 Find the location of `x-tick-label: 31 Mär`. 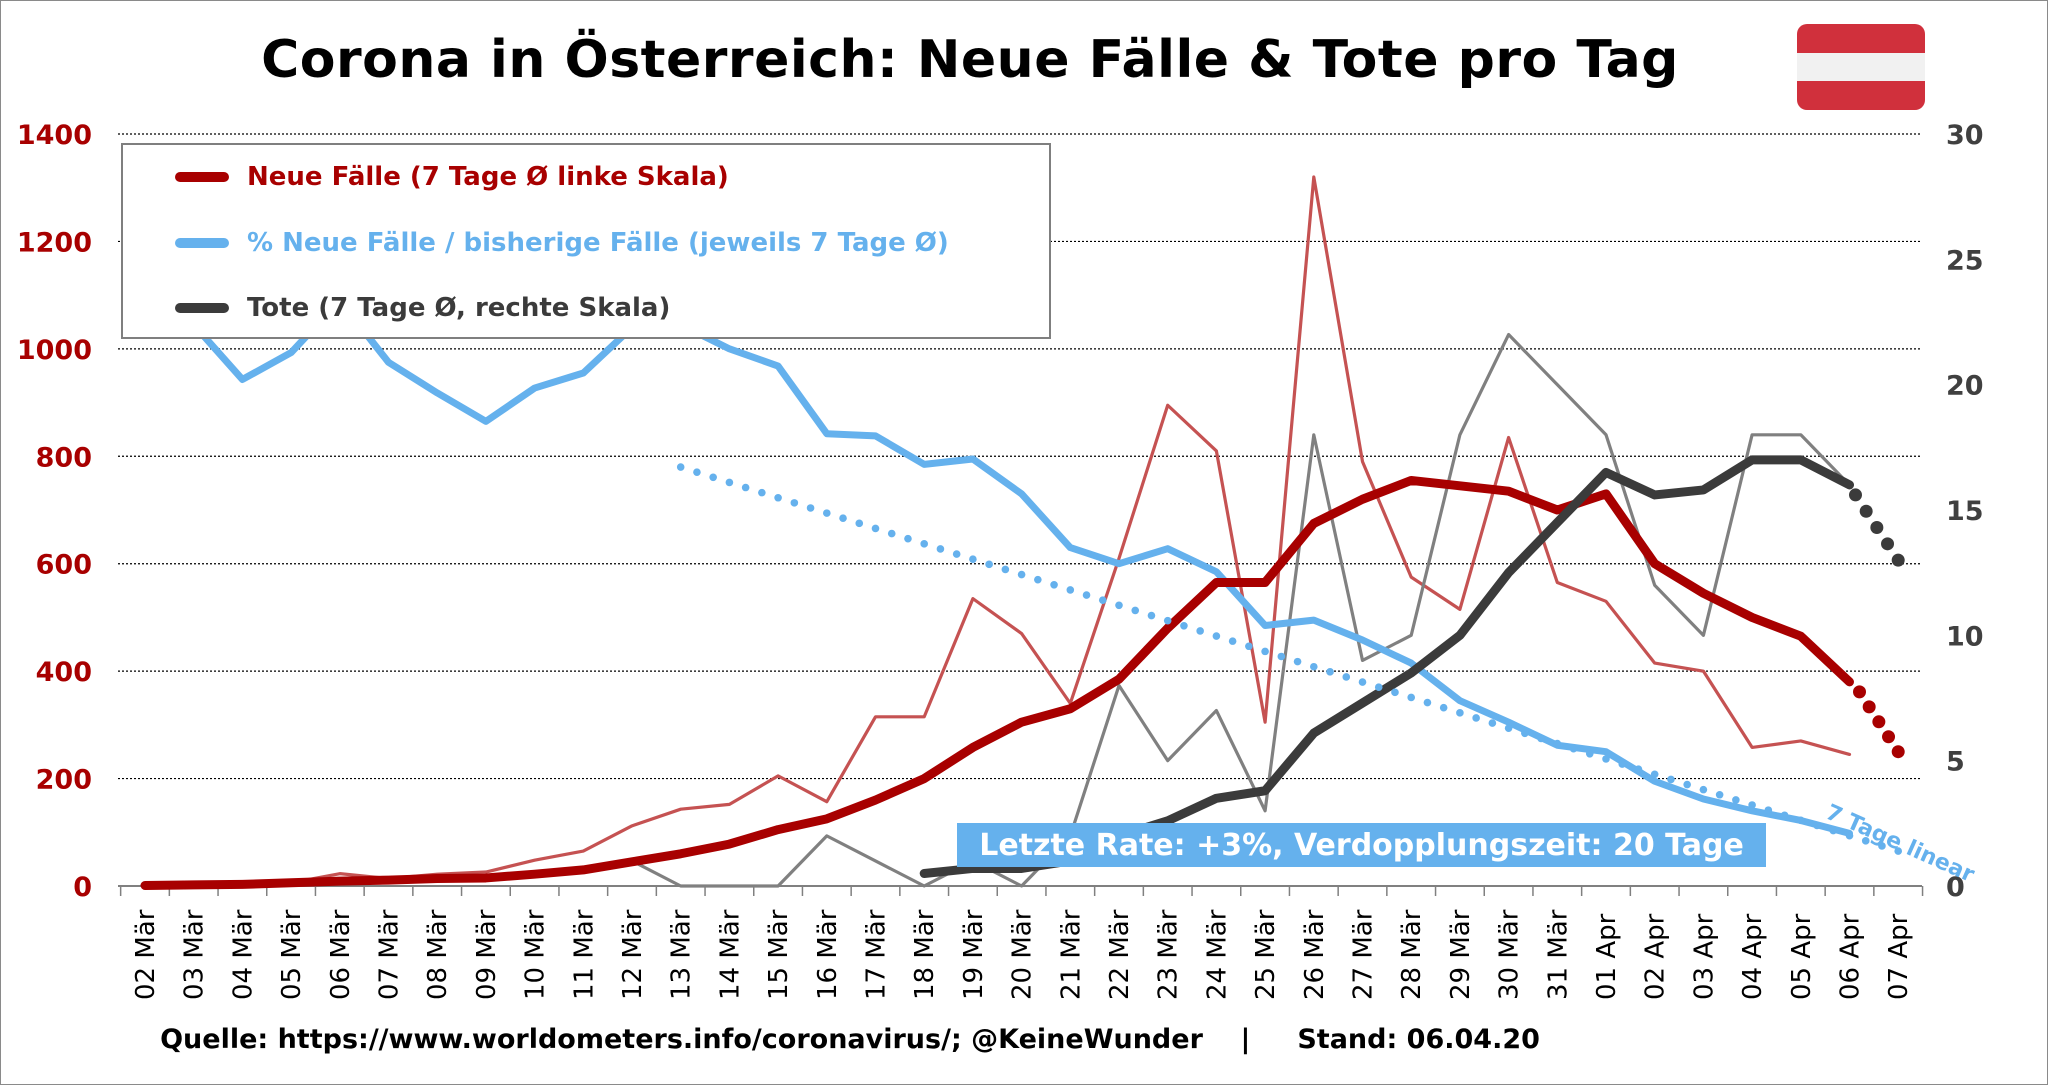

x-tick-label: 31 Mär is located at coordinates (1558, 954).